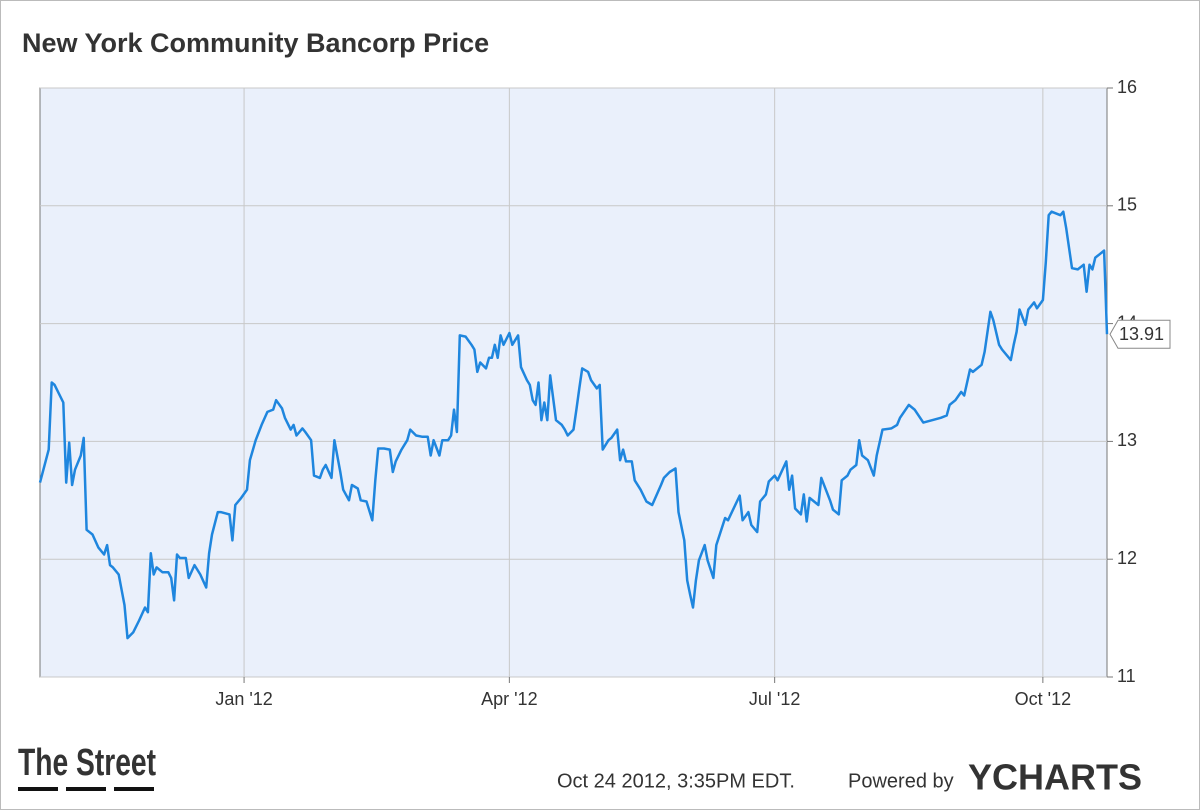 Image resolution: width=1200 pixels, height=810 pixels. What do you see at coordinates (1127, 205) in the screenshot?
I see `y-tick-label: 15` at bounding box center [1127, 205].